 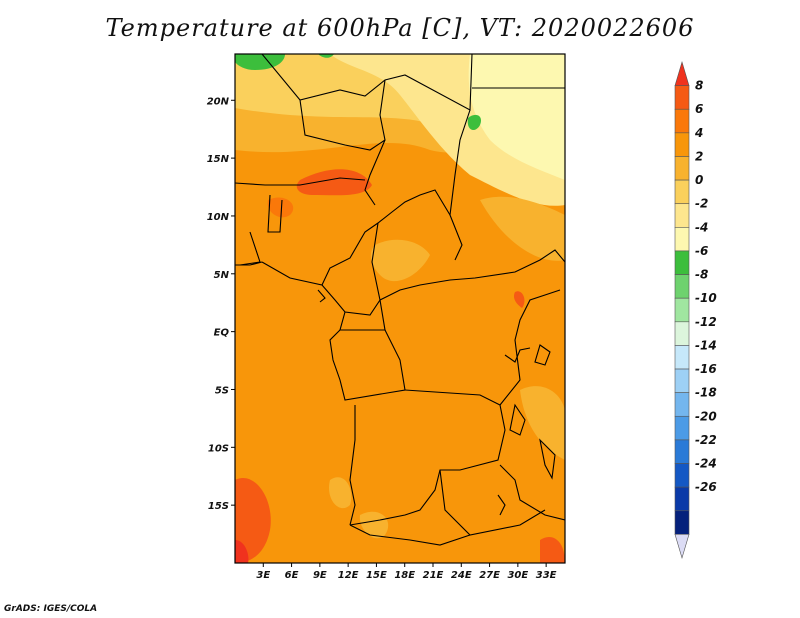 I want to click on x-tick-label: 21E, so click(x=433, y=575).